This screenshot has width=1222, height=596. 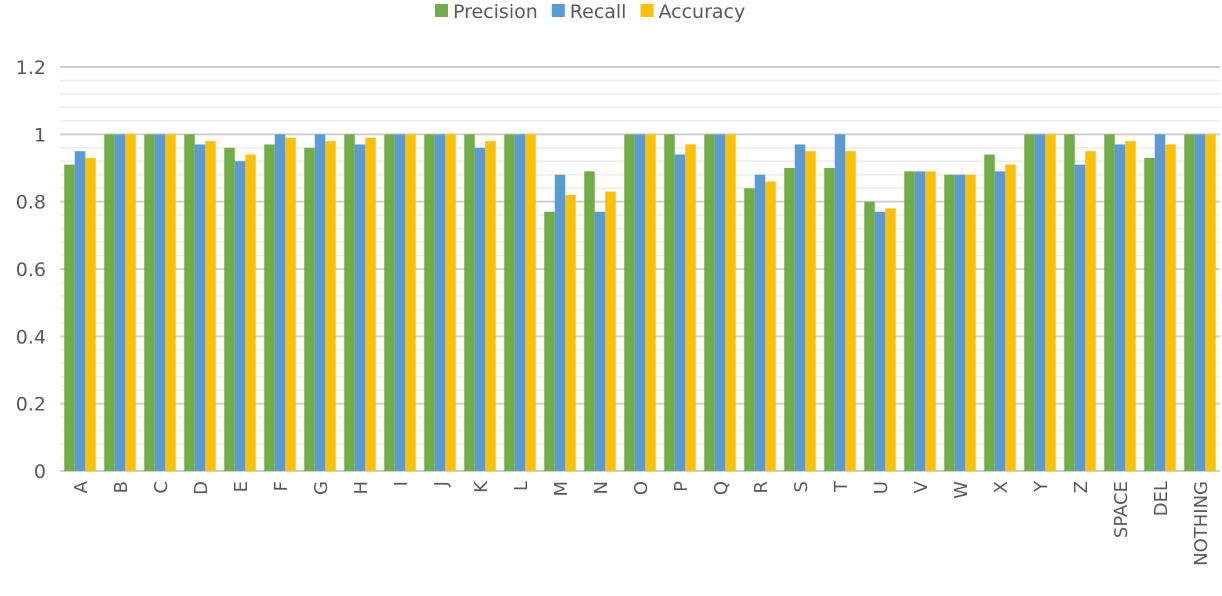 What do you see at coordinates (1090, 311) in the screenshot?
I see `bar-accuracy-z` at bounding box center [1090, 311].